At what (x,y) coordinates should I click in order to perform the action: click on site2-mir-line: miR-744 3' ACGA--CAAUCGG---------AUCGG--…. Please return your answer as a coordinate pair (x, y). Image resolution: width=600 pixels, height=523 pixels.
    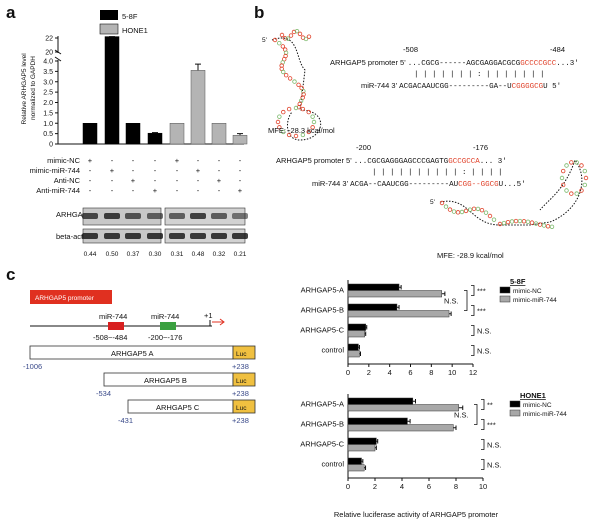
    Looking at the image, I should click on (419, 184).